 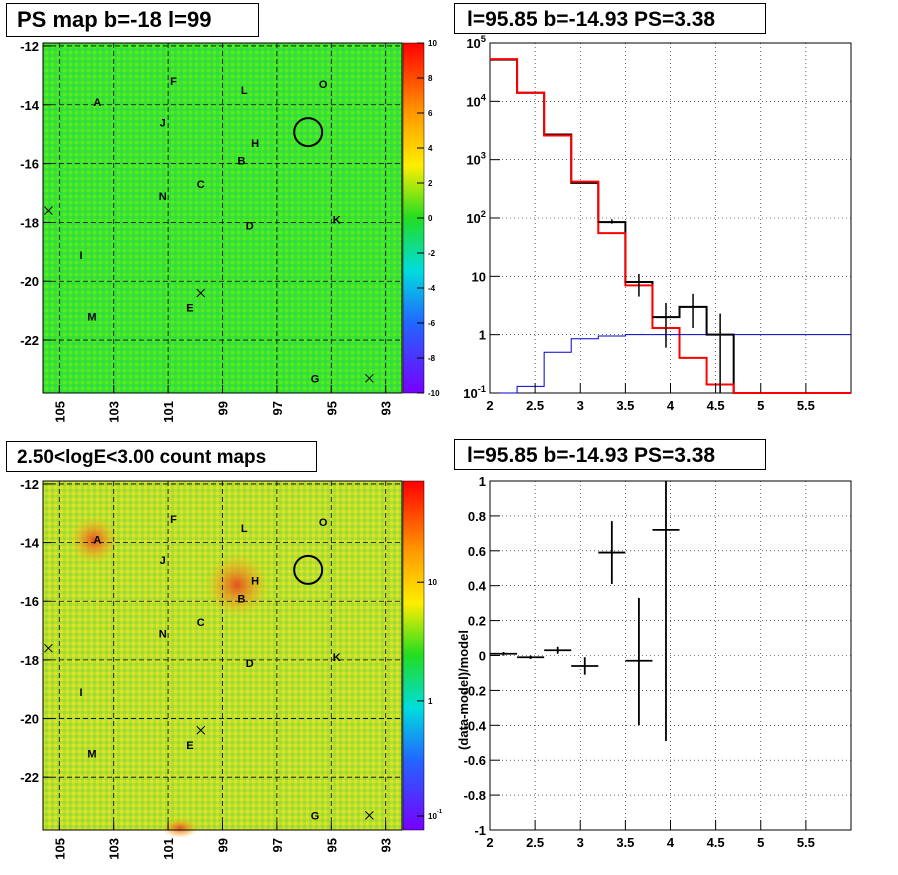 What do you see at coordinates (477, 551) in the screenshot?
I see `residual-y-tick-label: 0.6` at bounding box center [477, 551].